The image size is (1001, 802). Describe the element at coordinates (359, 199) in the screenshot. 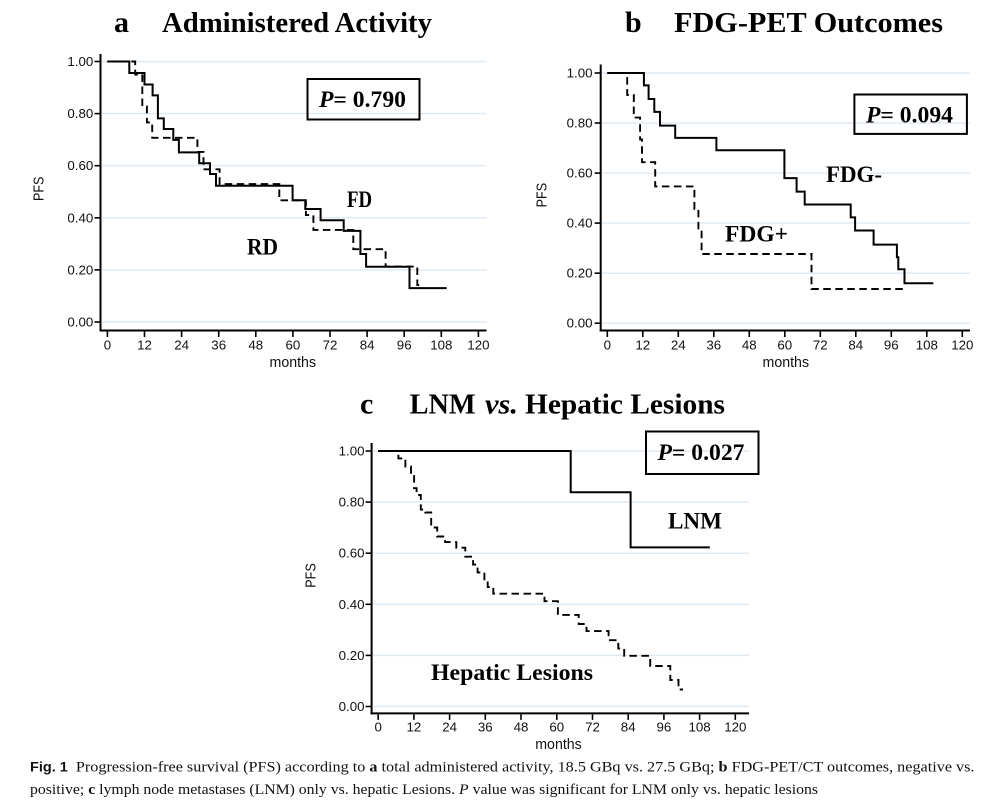

I see `svg-text: FD` at that location.